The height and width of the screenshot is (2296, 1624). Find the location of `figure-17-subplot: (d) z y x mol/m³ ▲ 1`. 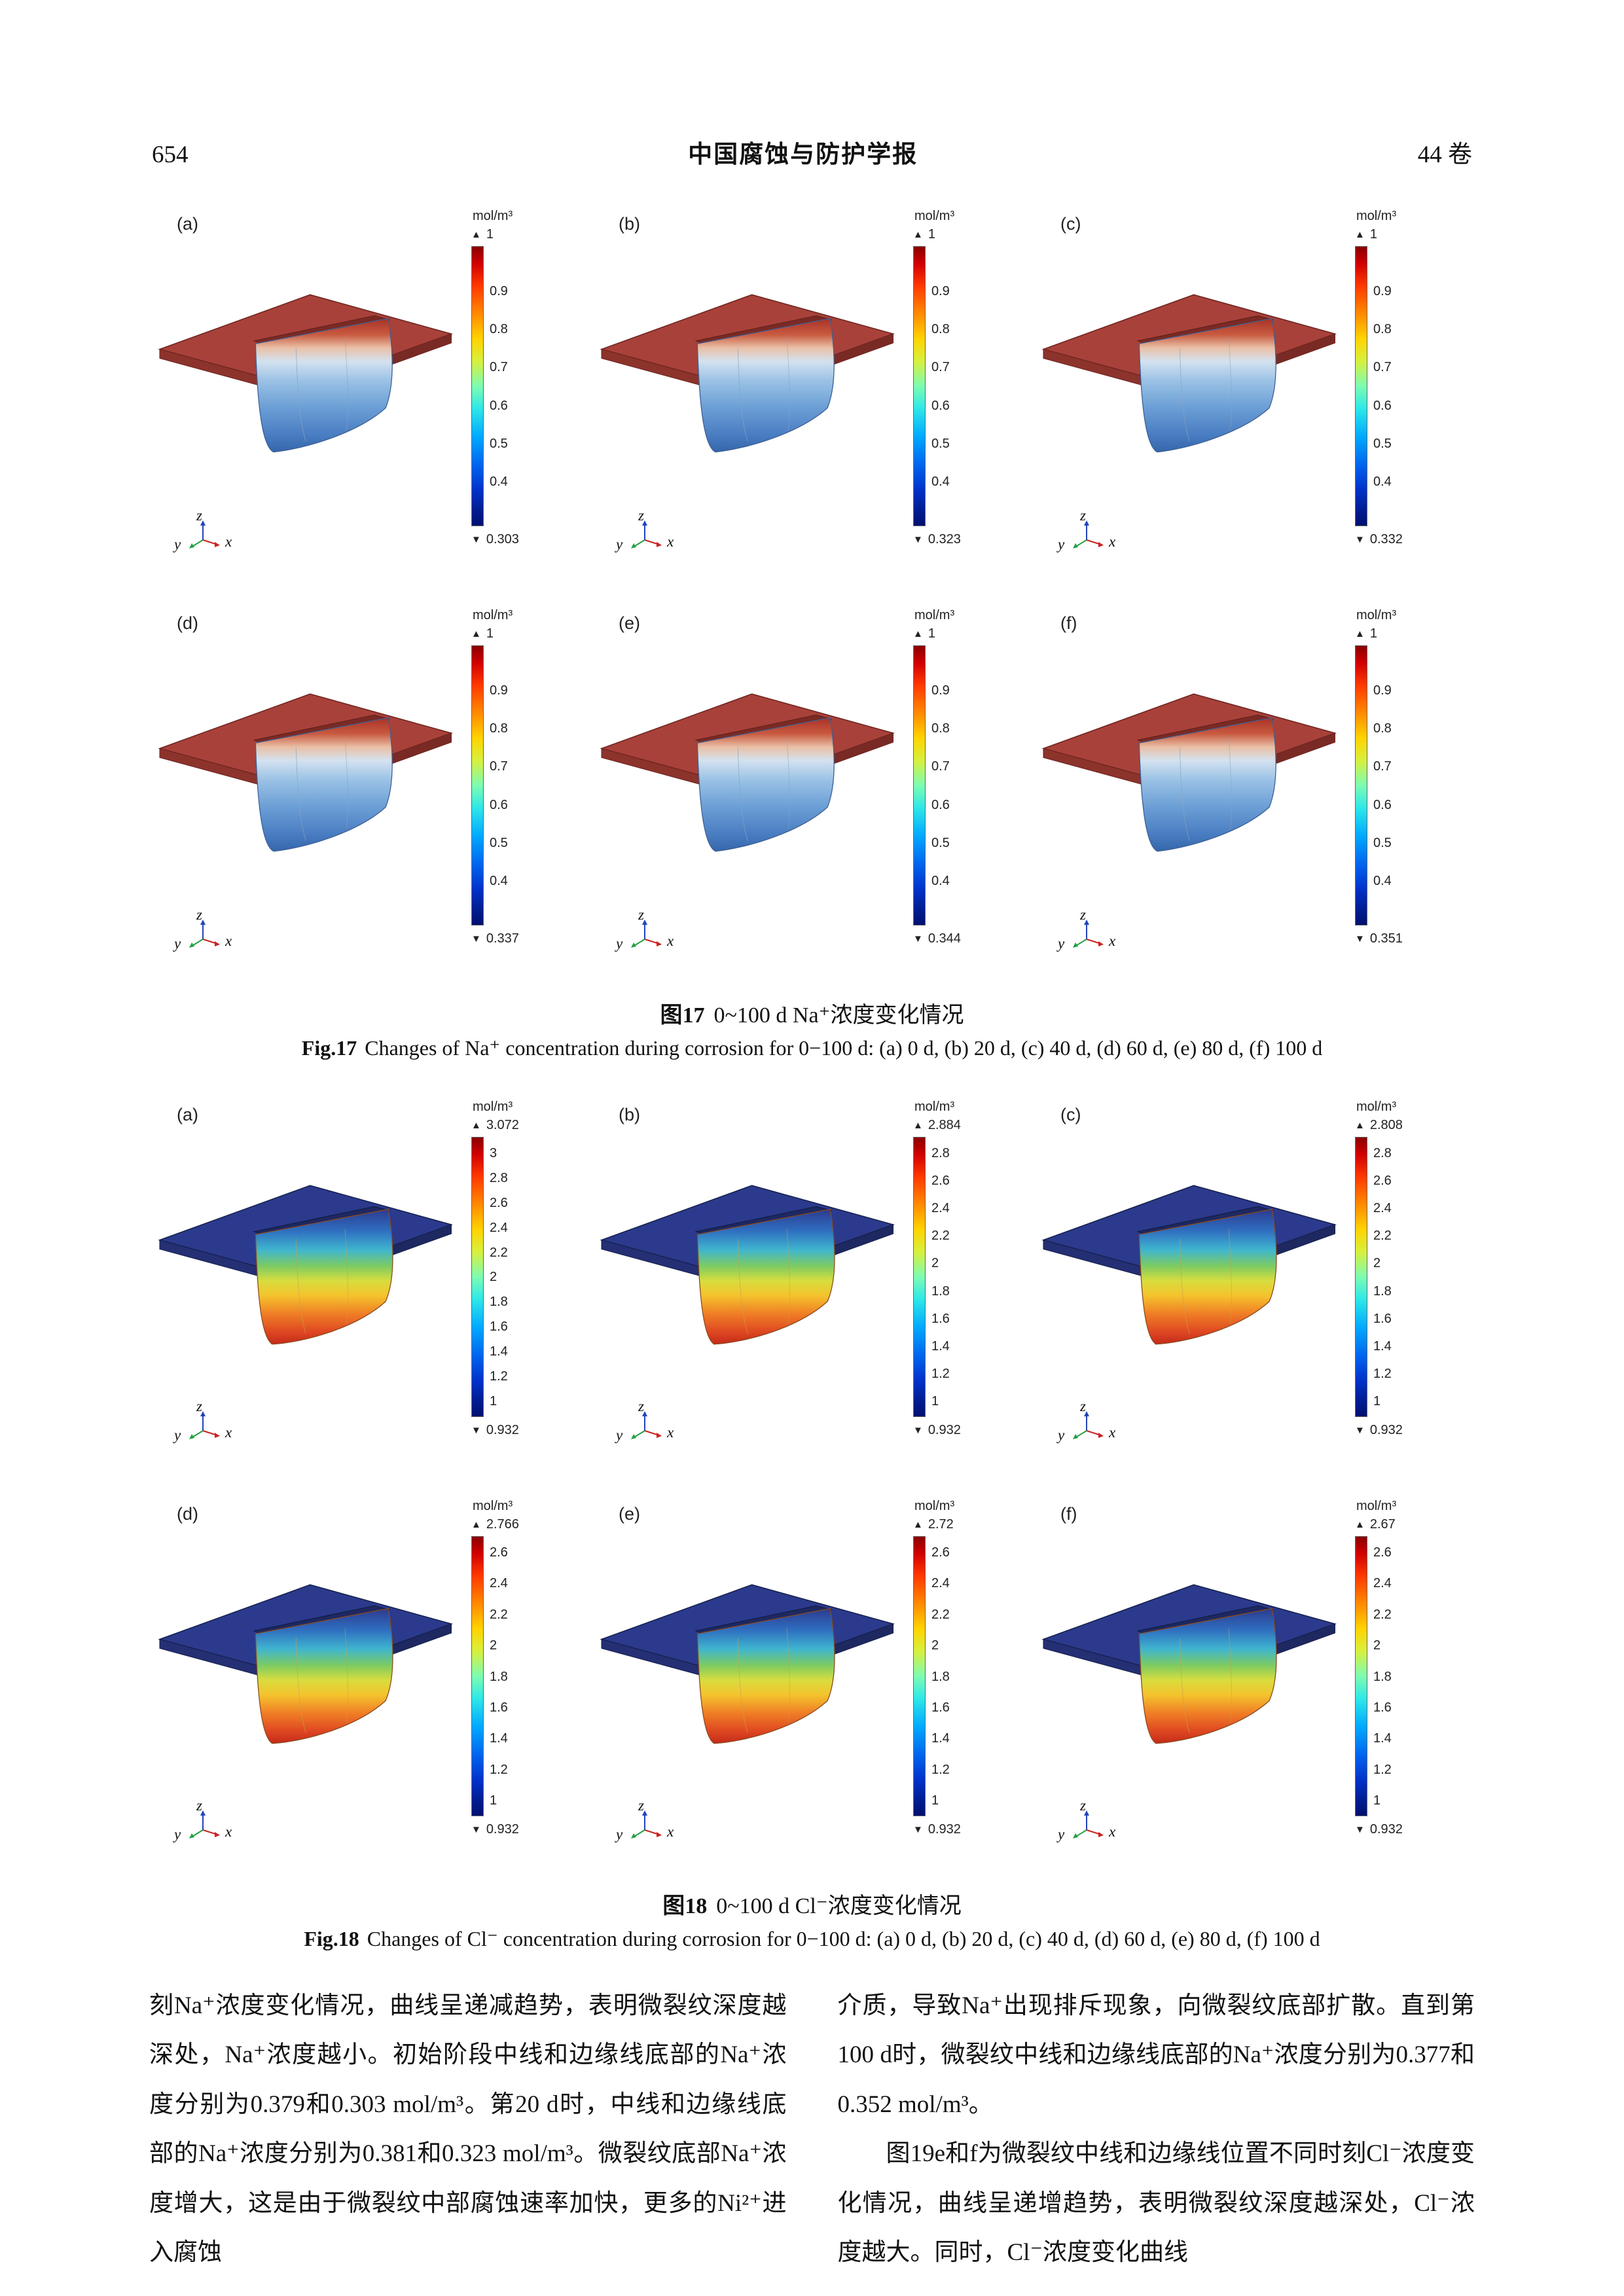

figure-17-subplot: (d) z y x mol/m³ ▲ 1 is located at coordinates (370, 795).